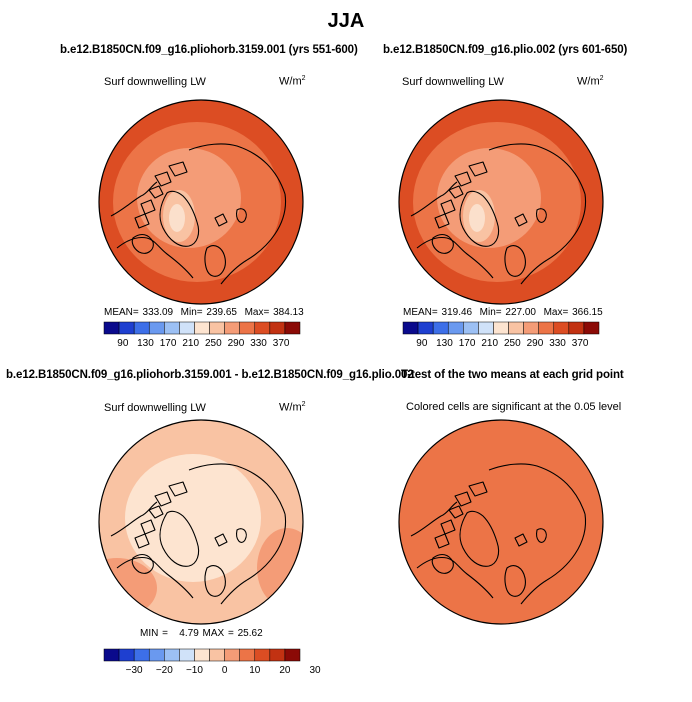  Describe the element at coordinates (201, 202) in the screenshot. I see `panel-1-polar-map` at that location.